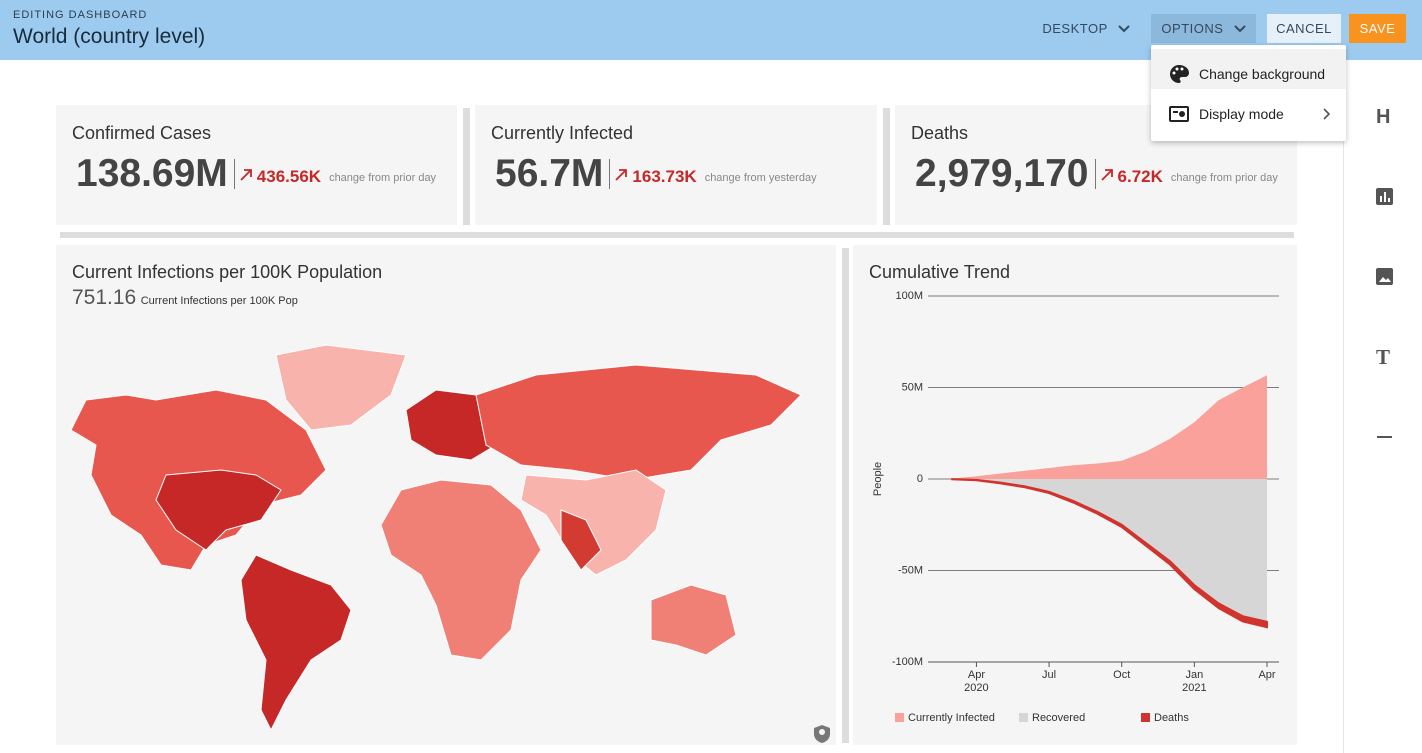 The height and width of the screenshot is (753, 1422). Describe the element at coordinates (80, 15) in the screenshot. I see `header-subtitle: EDITING DASHBOARD` at that location.